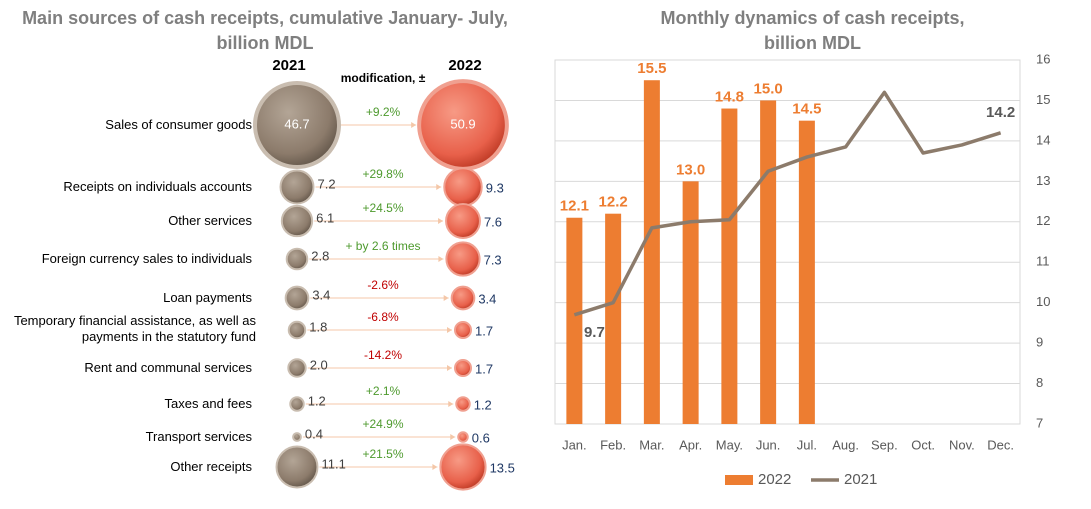 The width and height of the screenshot is (1091, 509). I want to click on category-label: Transport services, so click(198, 436).